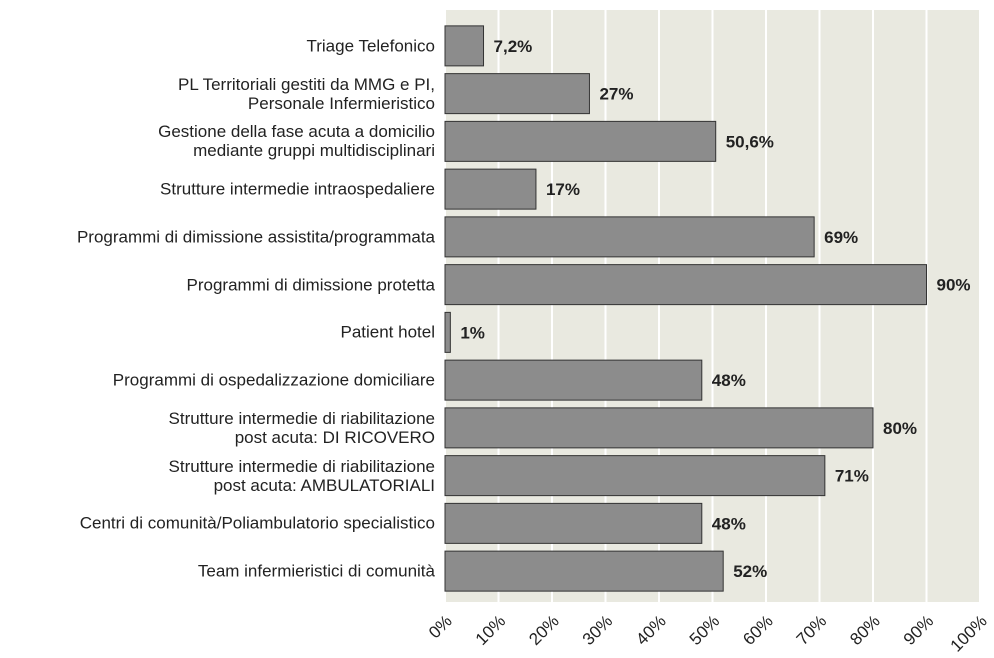  What do you see at coordinates (543, 629) in the screenshot?
I see `x-tick-label: 20%` at bounding box center [543, 629].